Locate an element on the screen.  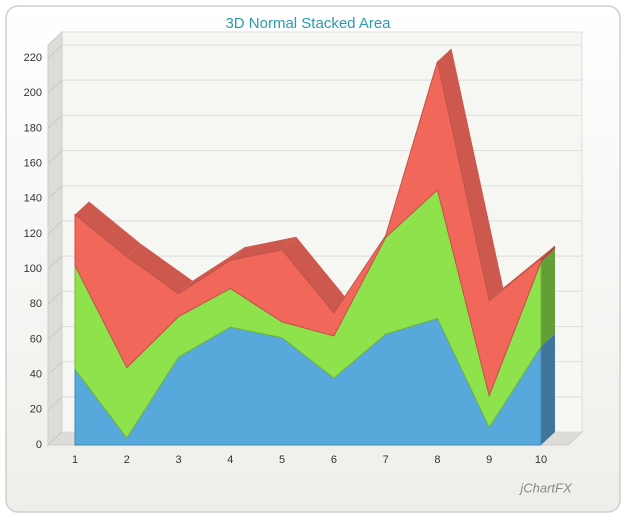
y-tick-label: 100 is located at coordinates (33, 269).